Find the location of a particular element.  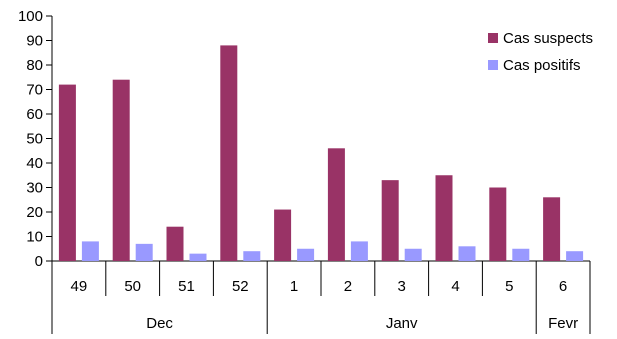

y-tick-label: 10 is located at coordinates (34, 237).